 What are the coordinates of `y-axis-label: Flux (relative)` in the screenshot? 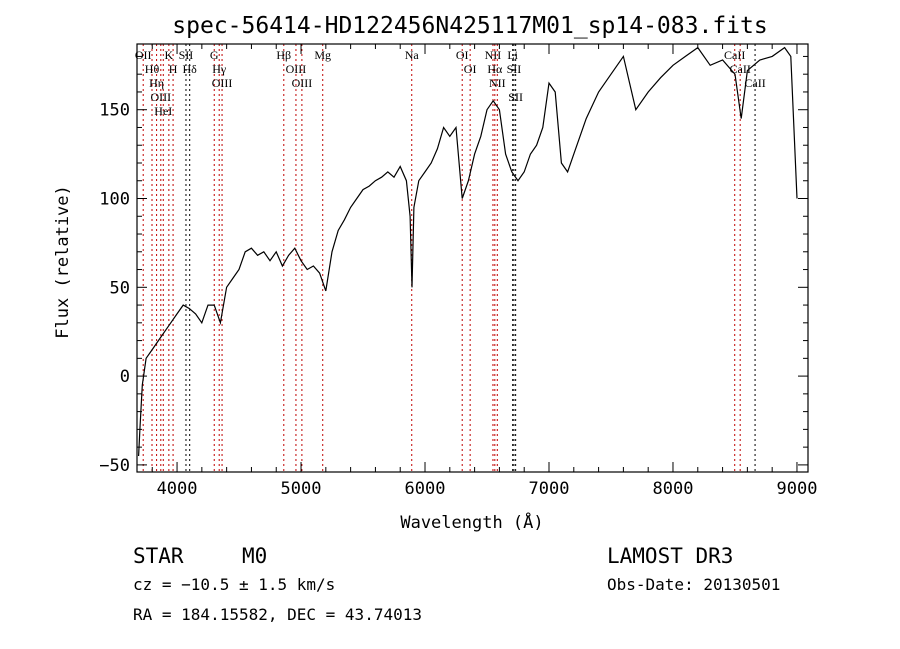 It's located at (63, 262).